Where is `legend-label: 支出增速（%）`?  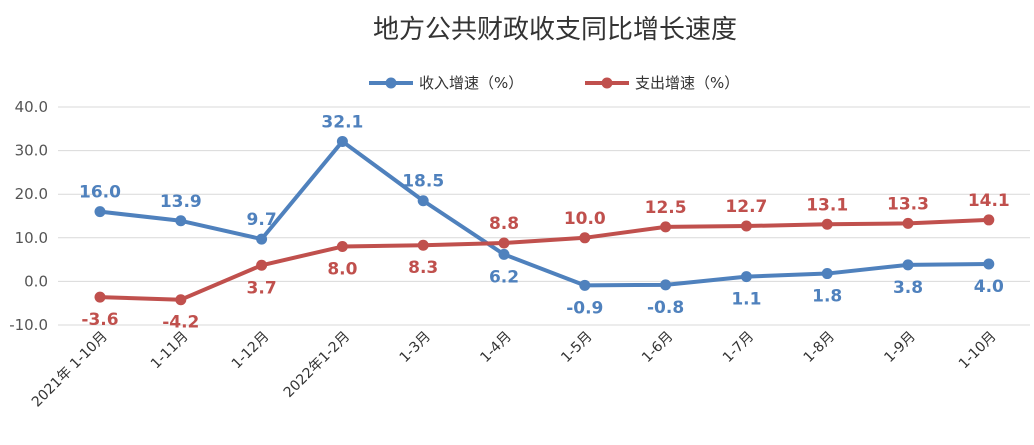 legend-label: 支出增速（%） is located at coordinates (687, 83).